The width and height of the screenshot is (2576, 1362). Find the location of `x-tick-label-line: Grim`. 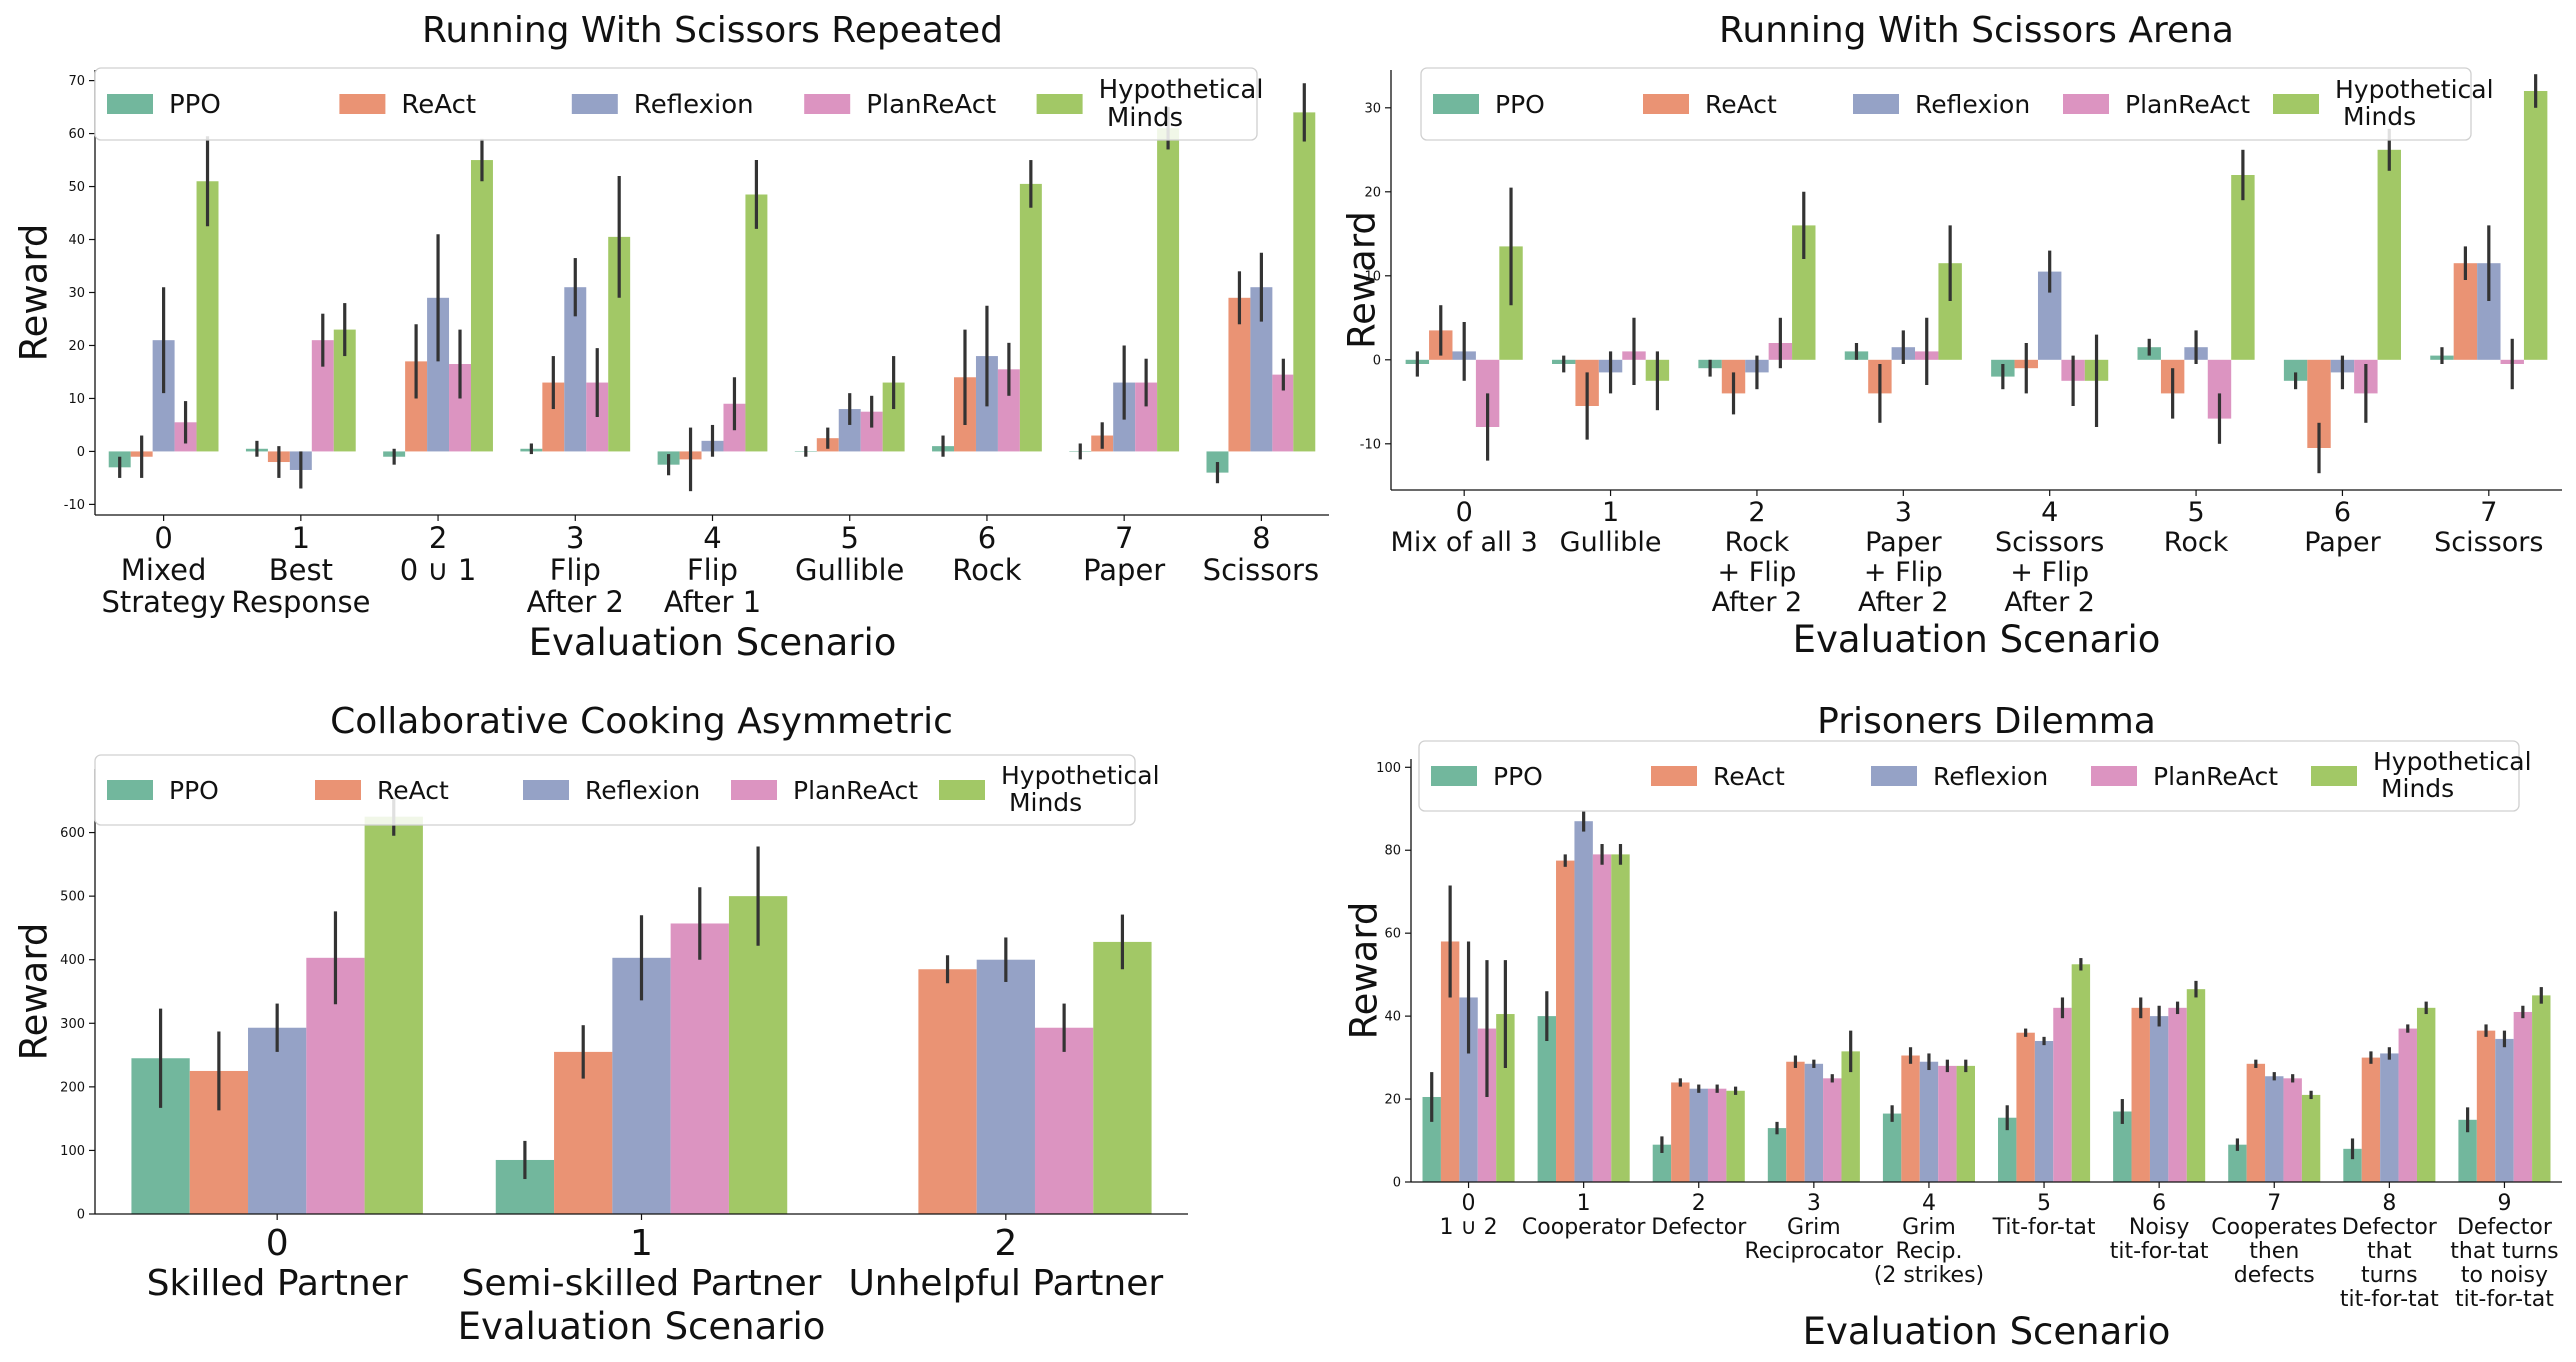

x-tick-label-line: Grim is located at coordinates (1814, 1227).